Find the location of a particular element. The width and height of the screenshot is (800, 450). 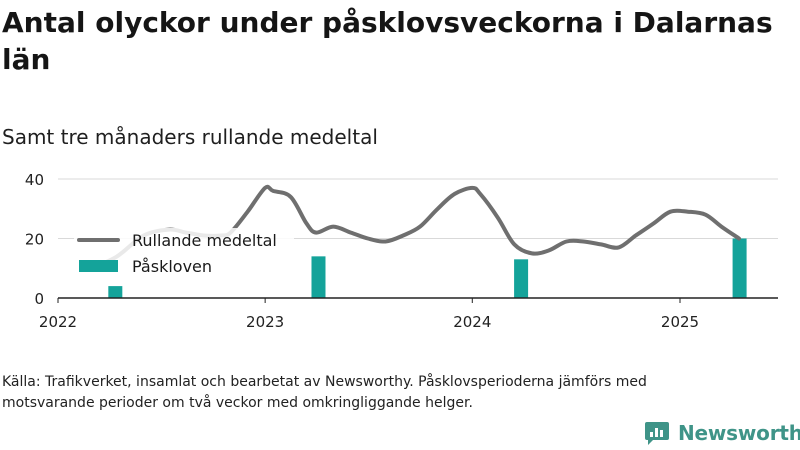

x-tick-label-2024: 2024 is located at coordinates (472, 322).